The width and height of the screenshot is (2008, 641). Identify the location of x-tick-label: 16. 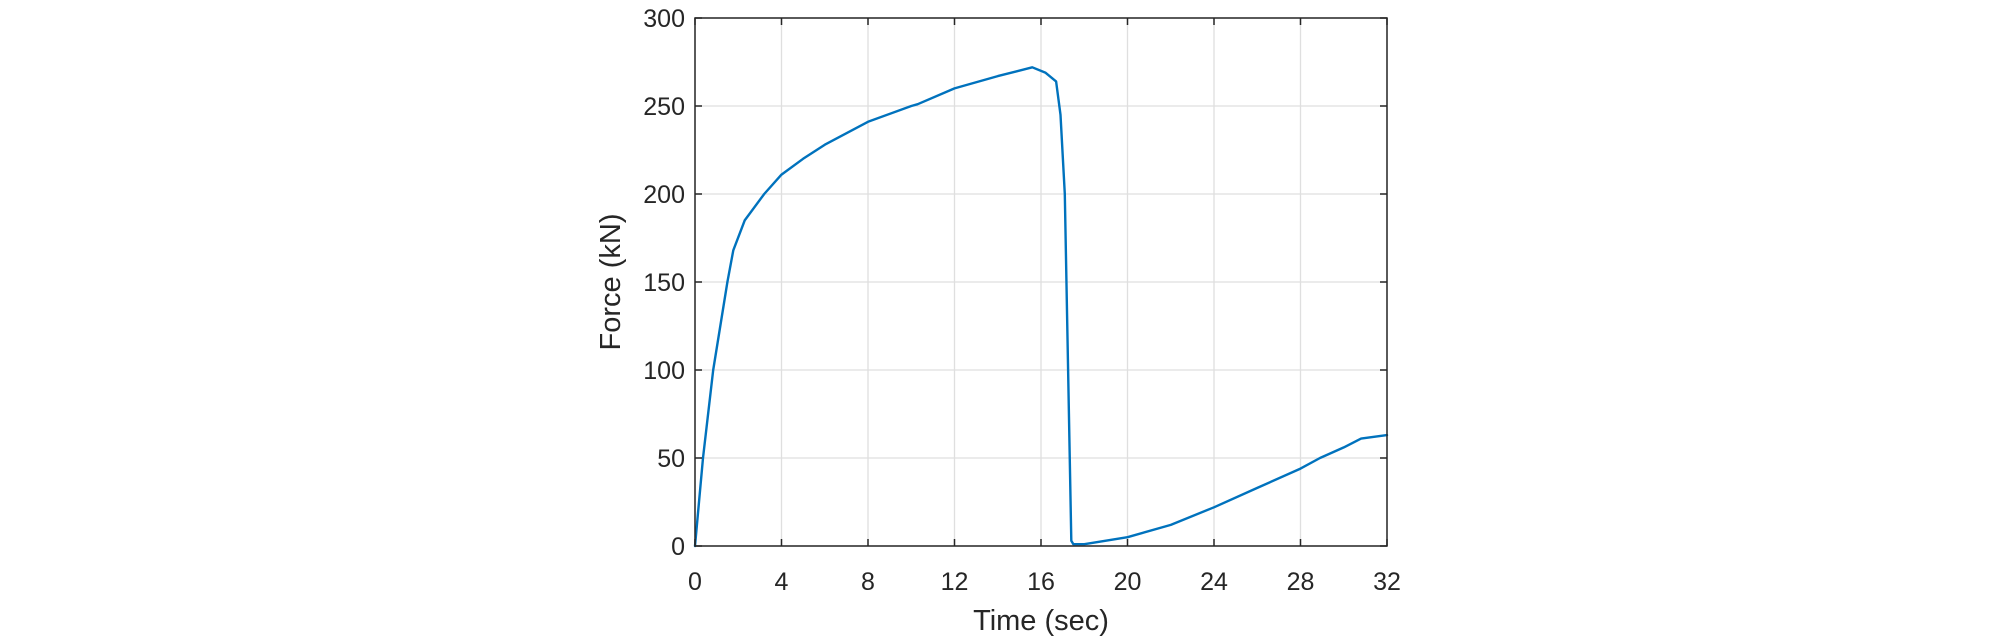
(1041, 582).